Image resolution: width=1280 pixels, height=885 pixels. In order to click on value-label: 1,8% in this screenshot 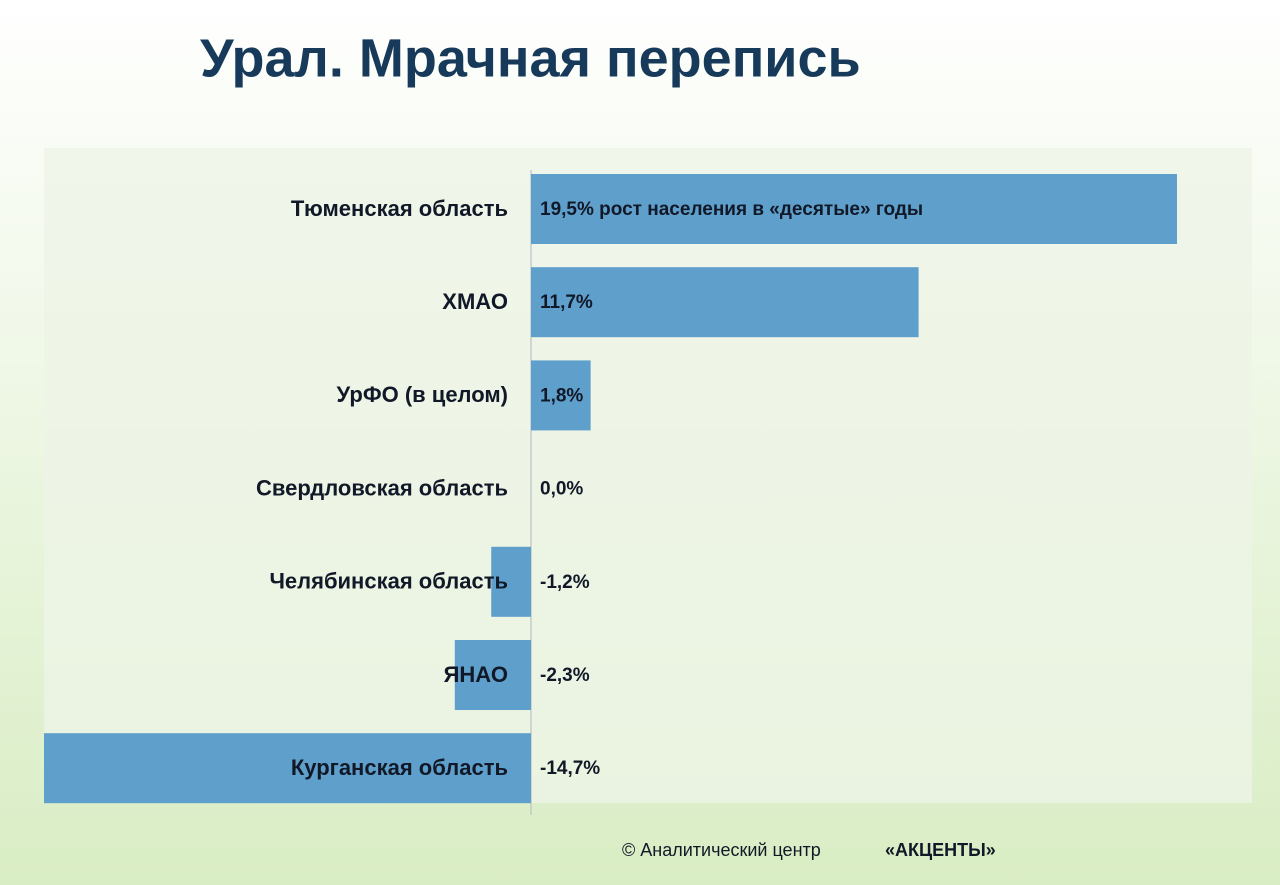, I will do `click(561, 395)`.